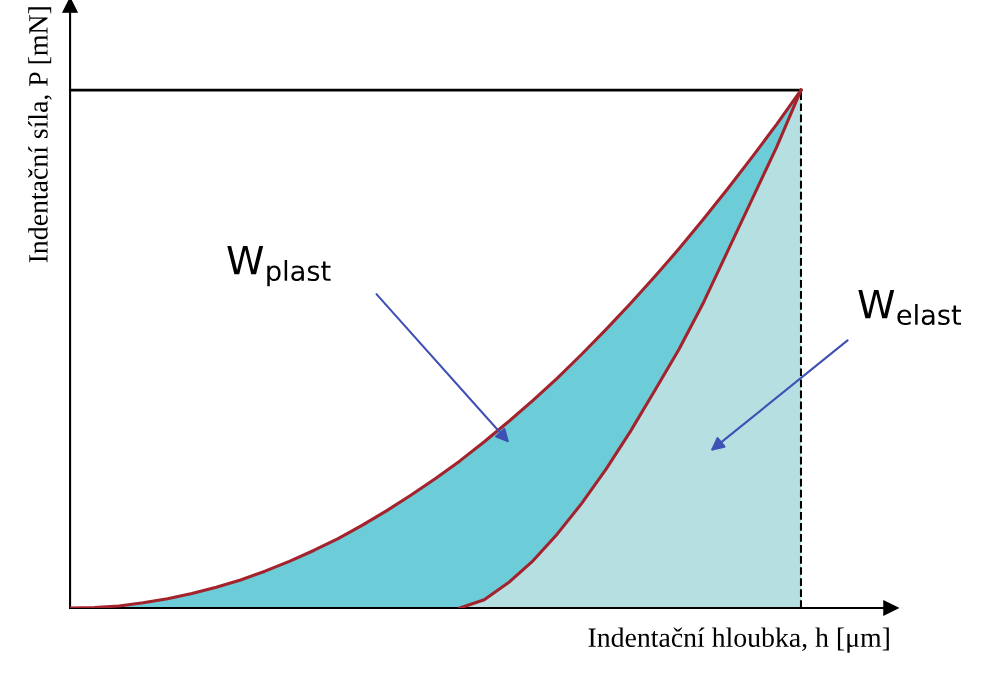 This screenshot has height=675, width=1001. What do you see at coordinates (910, 307) in the screenshot?
I see `text: W$_{elast}$` at bounding box center [910, 307].